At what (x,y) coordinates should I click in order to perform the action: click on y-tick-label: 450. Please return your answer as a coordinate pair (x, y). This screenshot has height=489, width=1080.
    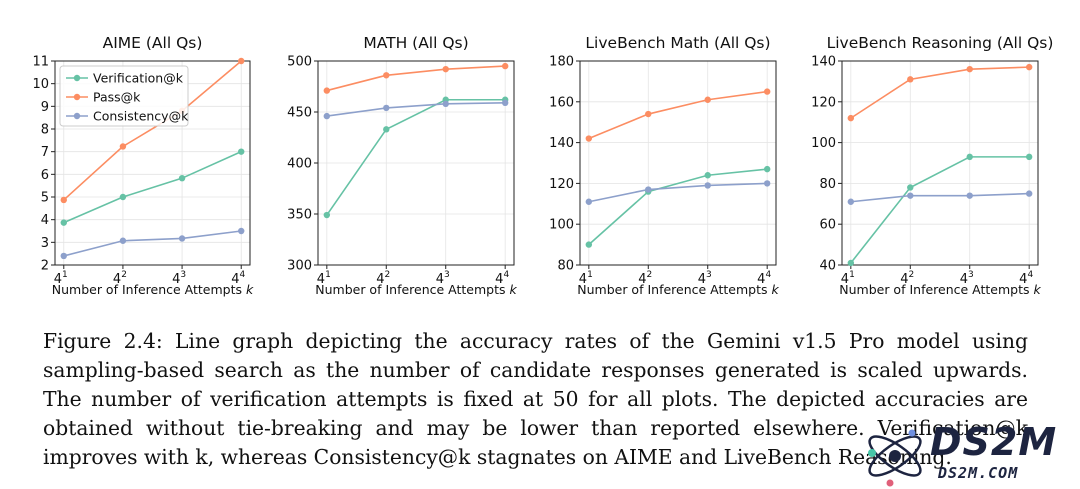
    Looking at the image, I should click on (299, 113).